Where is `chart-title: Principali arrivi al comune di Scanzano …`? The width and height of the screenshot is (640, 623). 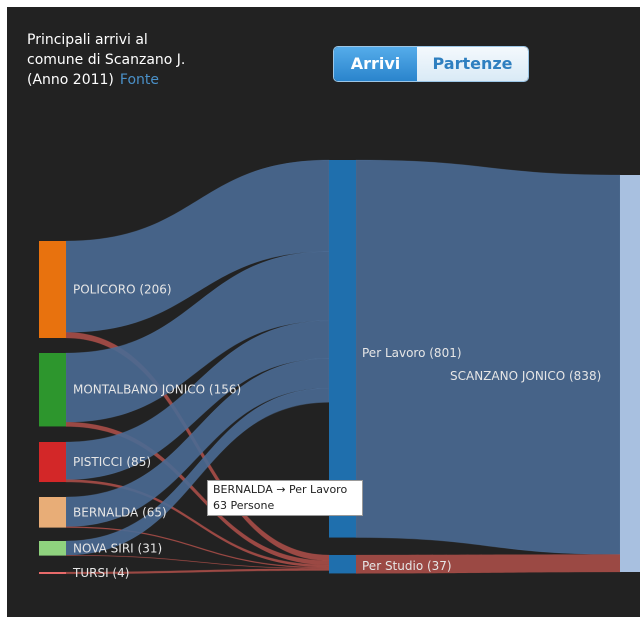 chart-title: Principali arrivi al comune di Scanzano … is located at coordinates (127, 60).